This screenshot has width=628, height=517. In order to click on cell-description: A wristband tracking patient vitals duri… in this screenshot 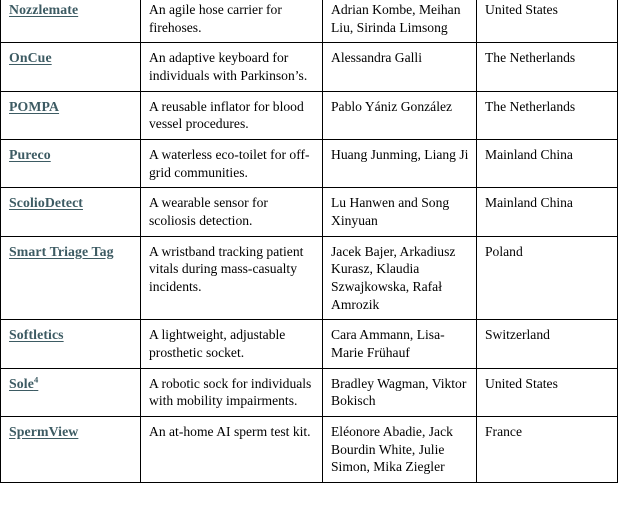, I will do `click(231, 278)`.